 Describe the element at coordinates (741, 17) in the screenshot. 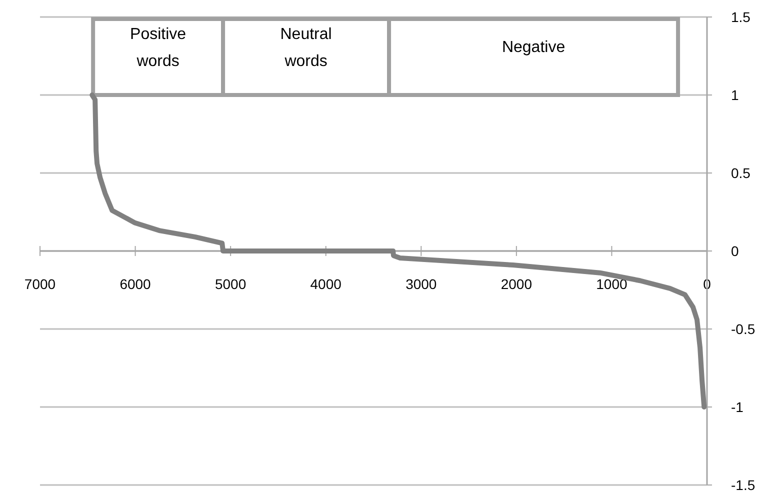

I see `y-tick-label: 1.5` at that location.